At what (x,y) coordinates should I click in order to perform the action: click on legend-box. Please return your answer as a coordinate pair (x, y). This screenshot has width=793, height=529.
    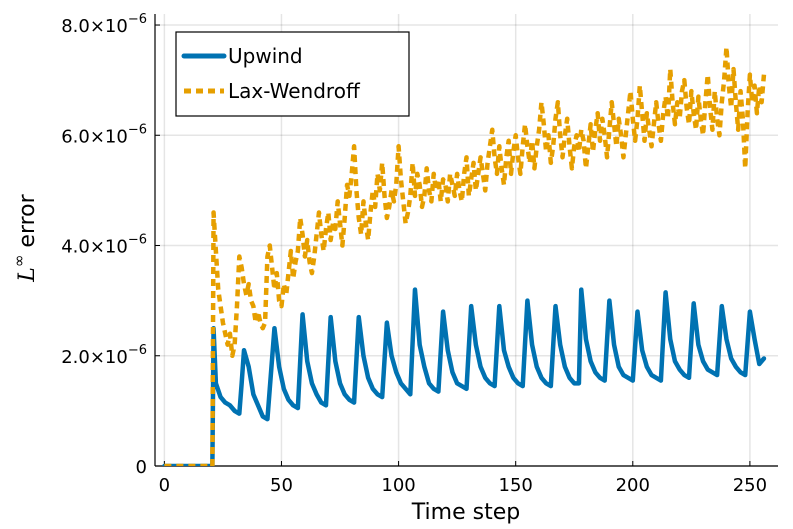
    Looking at the image, I should click on (292, 74).